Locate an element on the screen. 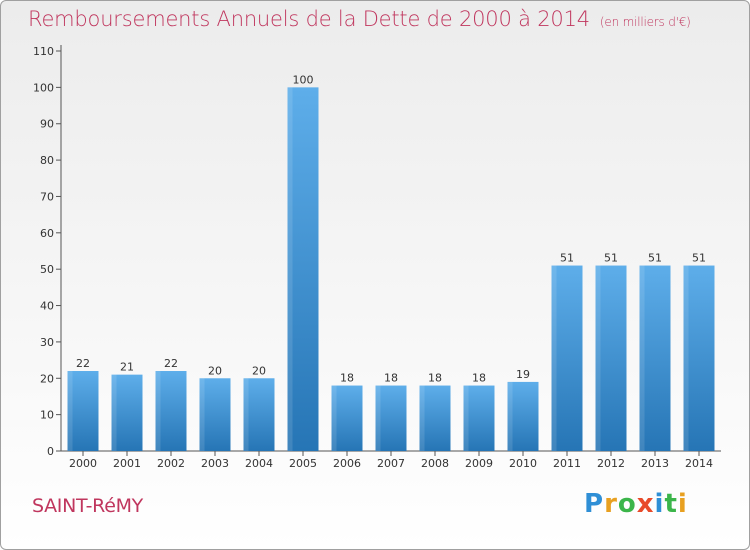 Image resolution: width=750 pixels, height=550 pixels. bar-value-label: 100 is located at coordinates (303, 79).